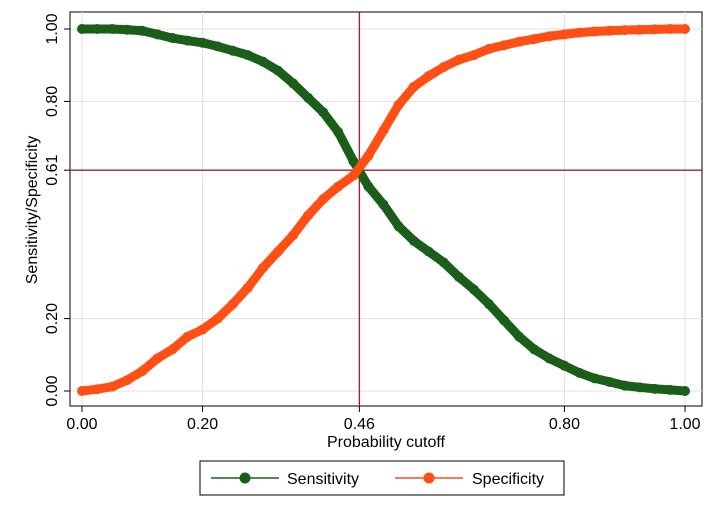 The height and width of the screenshot is (525, 715). I want to click on y-tick-label: 0.00, so click(52, 390).